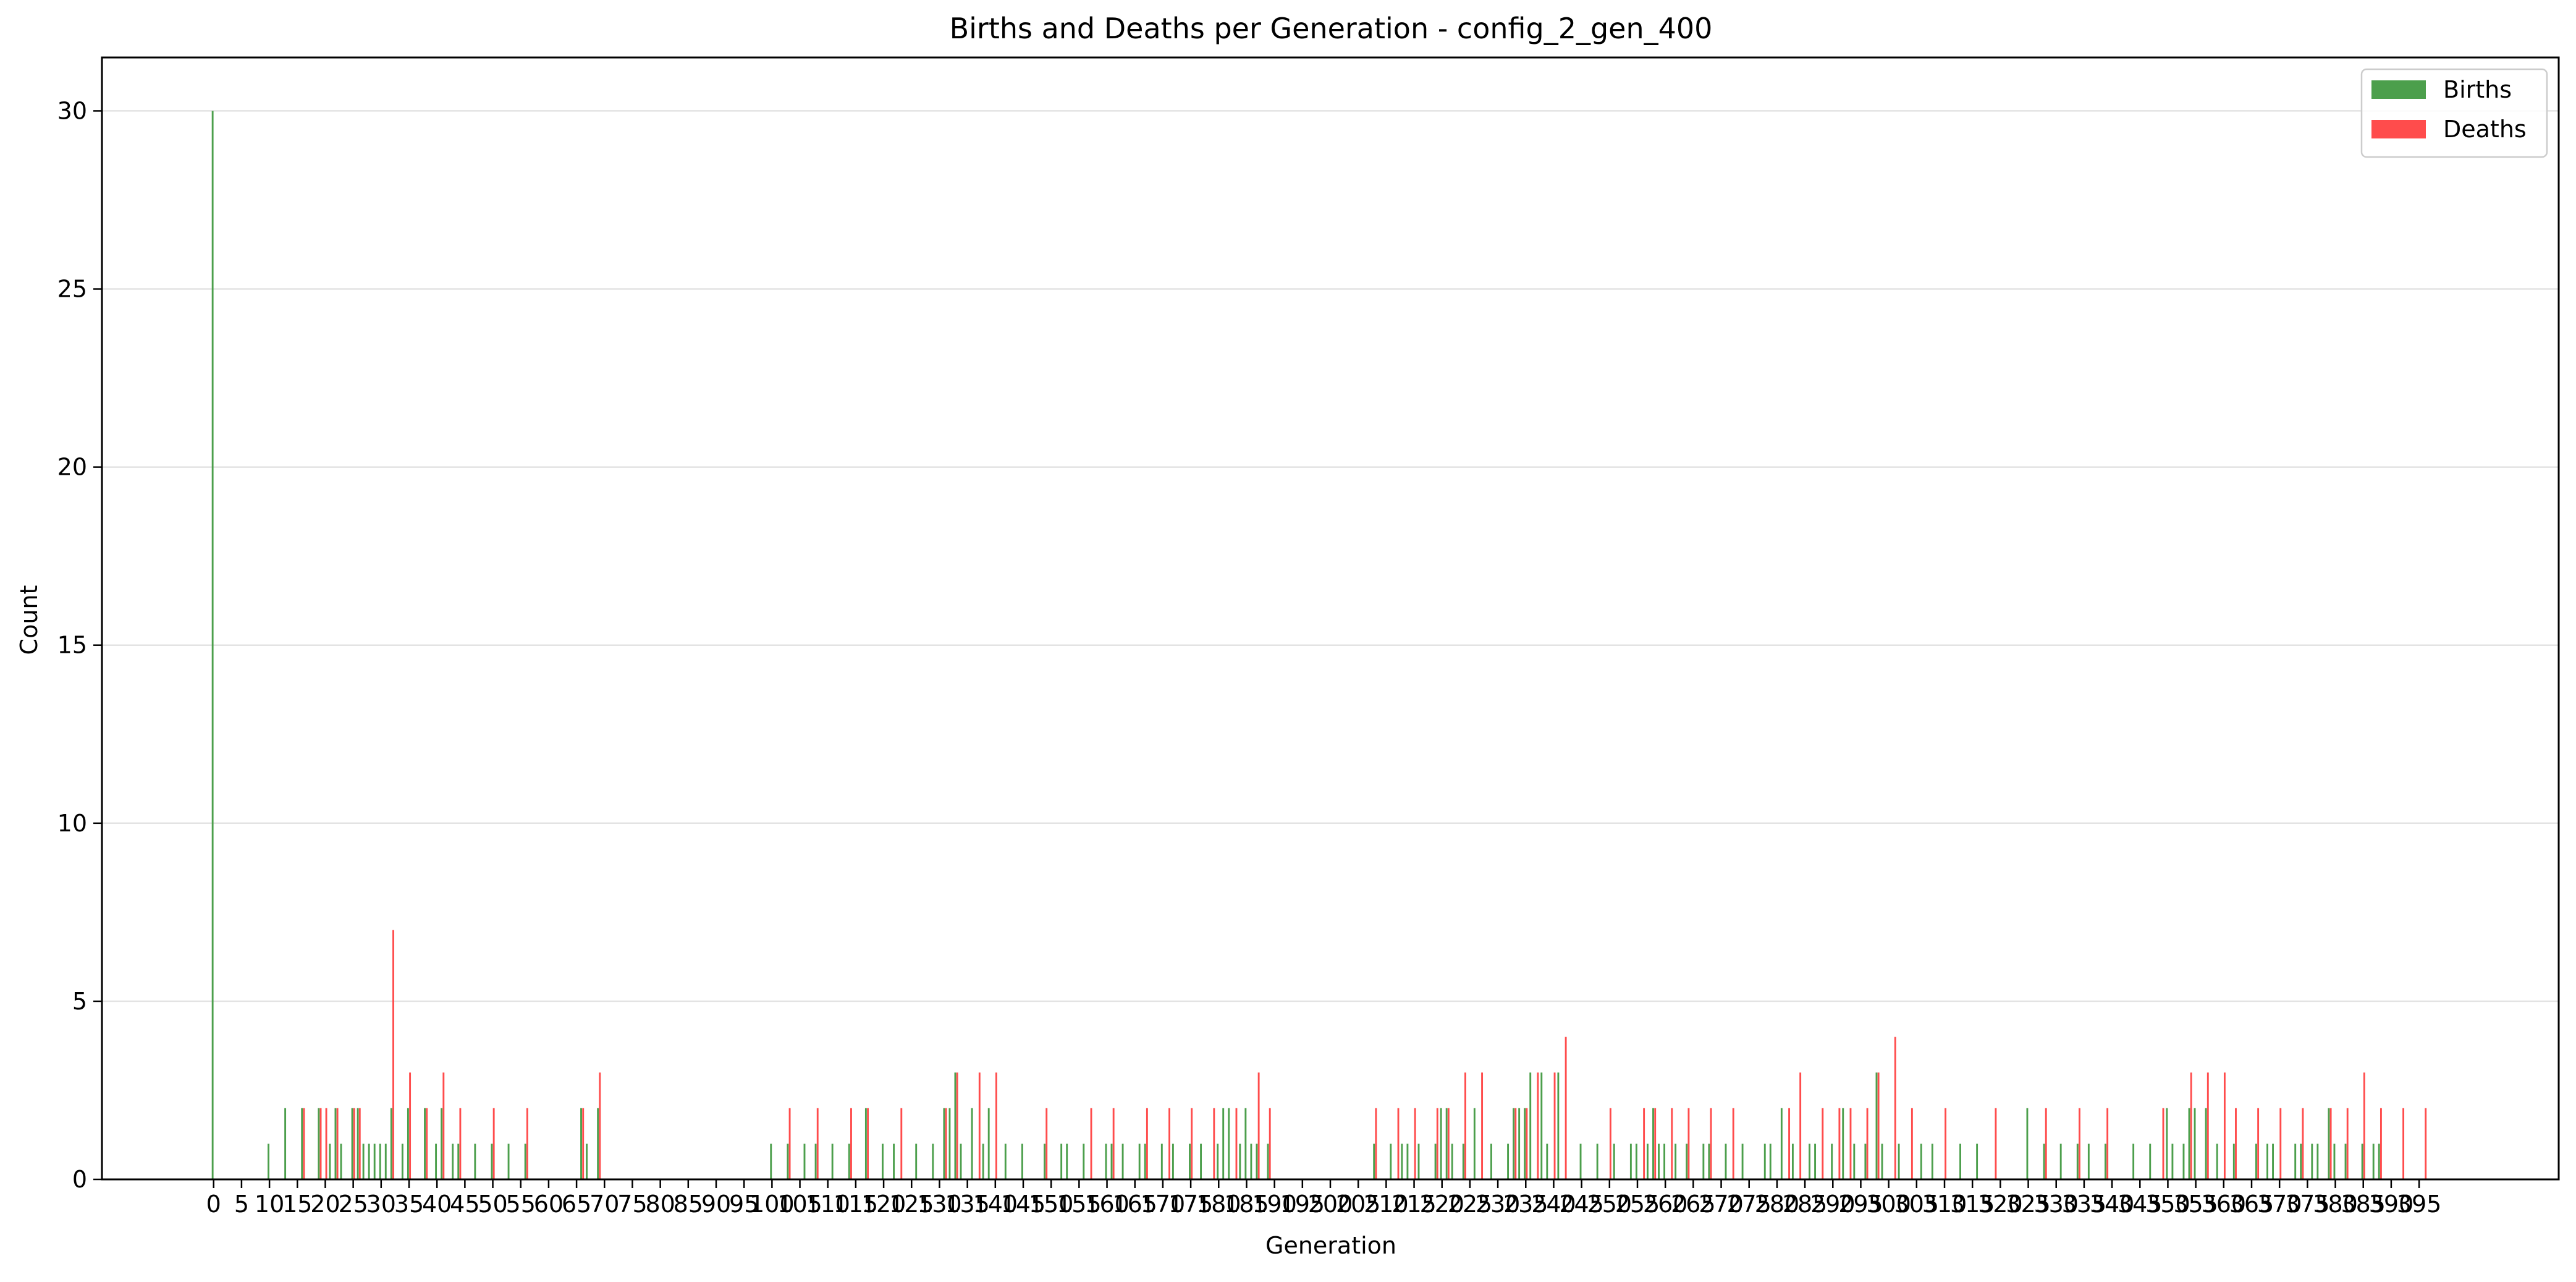 Image resolution: width=2576 pixels, height=1282 pixels. I want to click on x-tick-label: 40, so click(437, 1205).